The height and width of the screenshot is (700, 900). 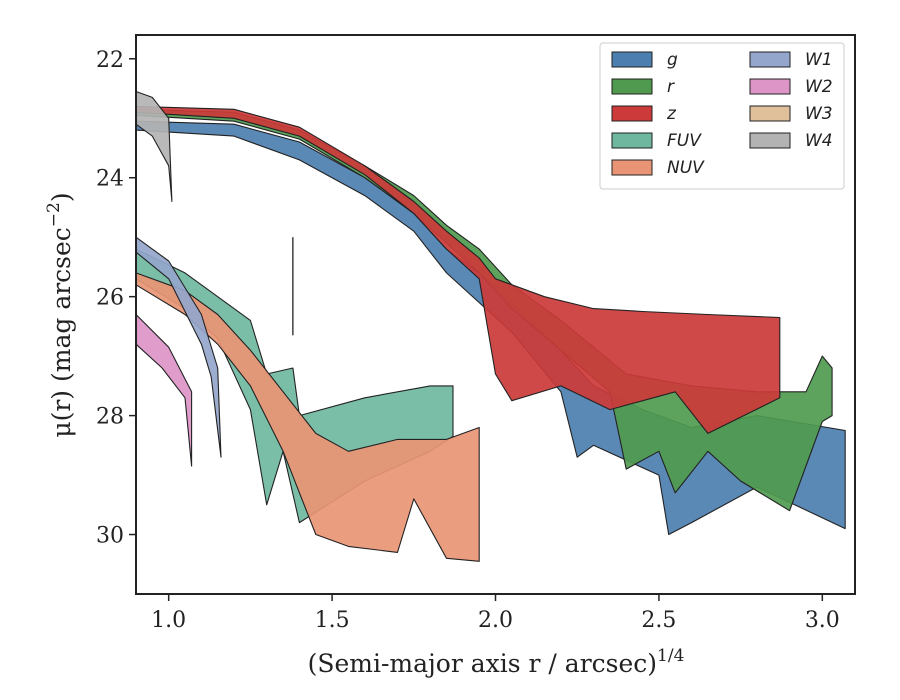 What do you see at coordinates (110, 298) in the screenshot?
I see `y-tick-label: 26` at bounding box center [110, 298].